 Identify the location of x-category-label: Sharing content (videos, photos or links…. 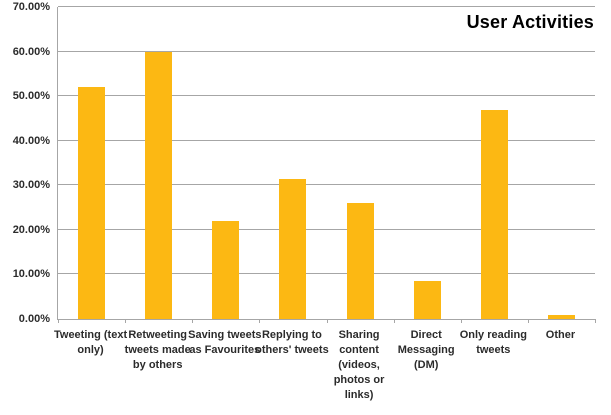
(359, 365).